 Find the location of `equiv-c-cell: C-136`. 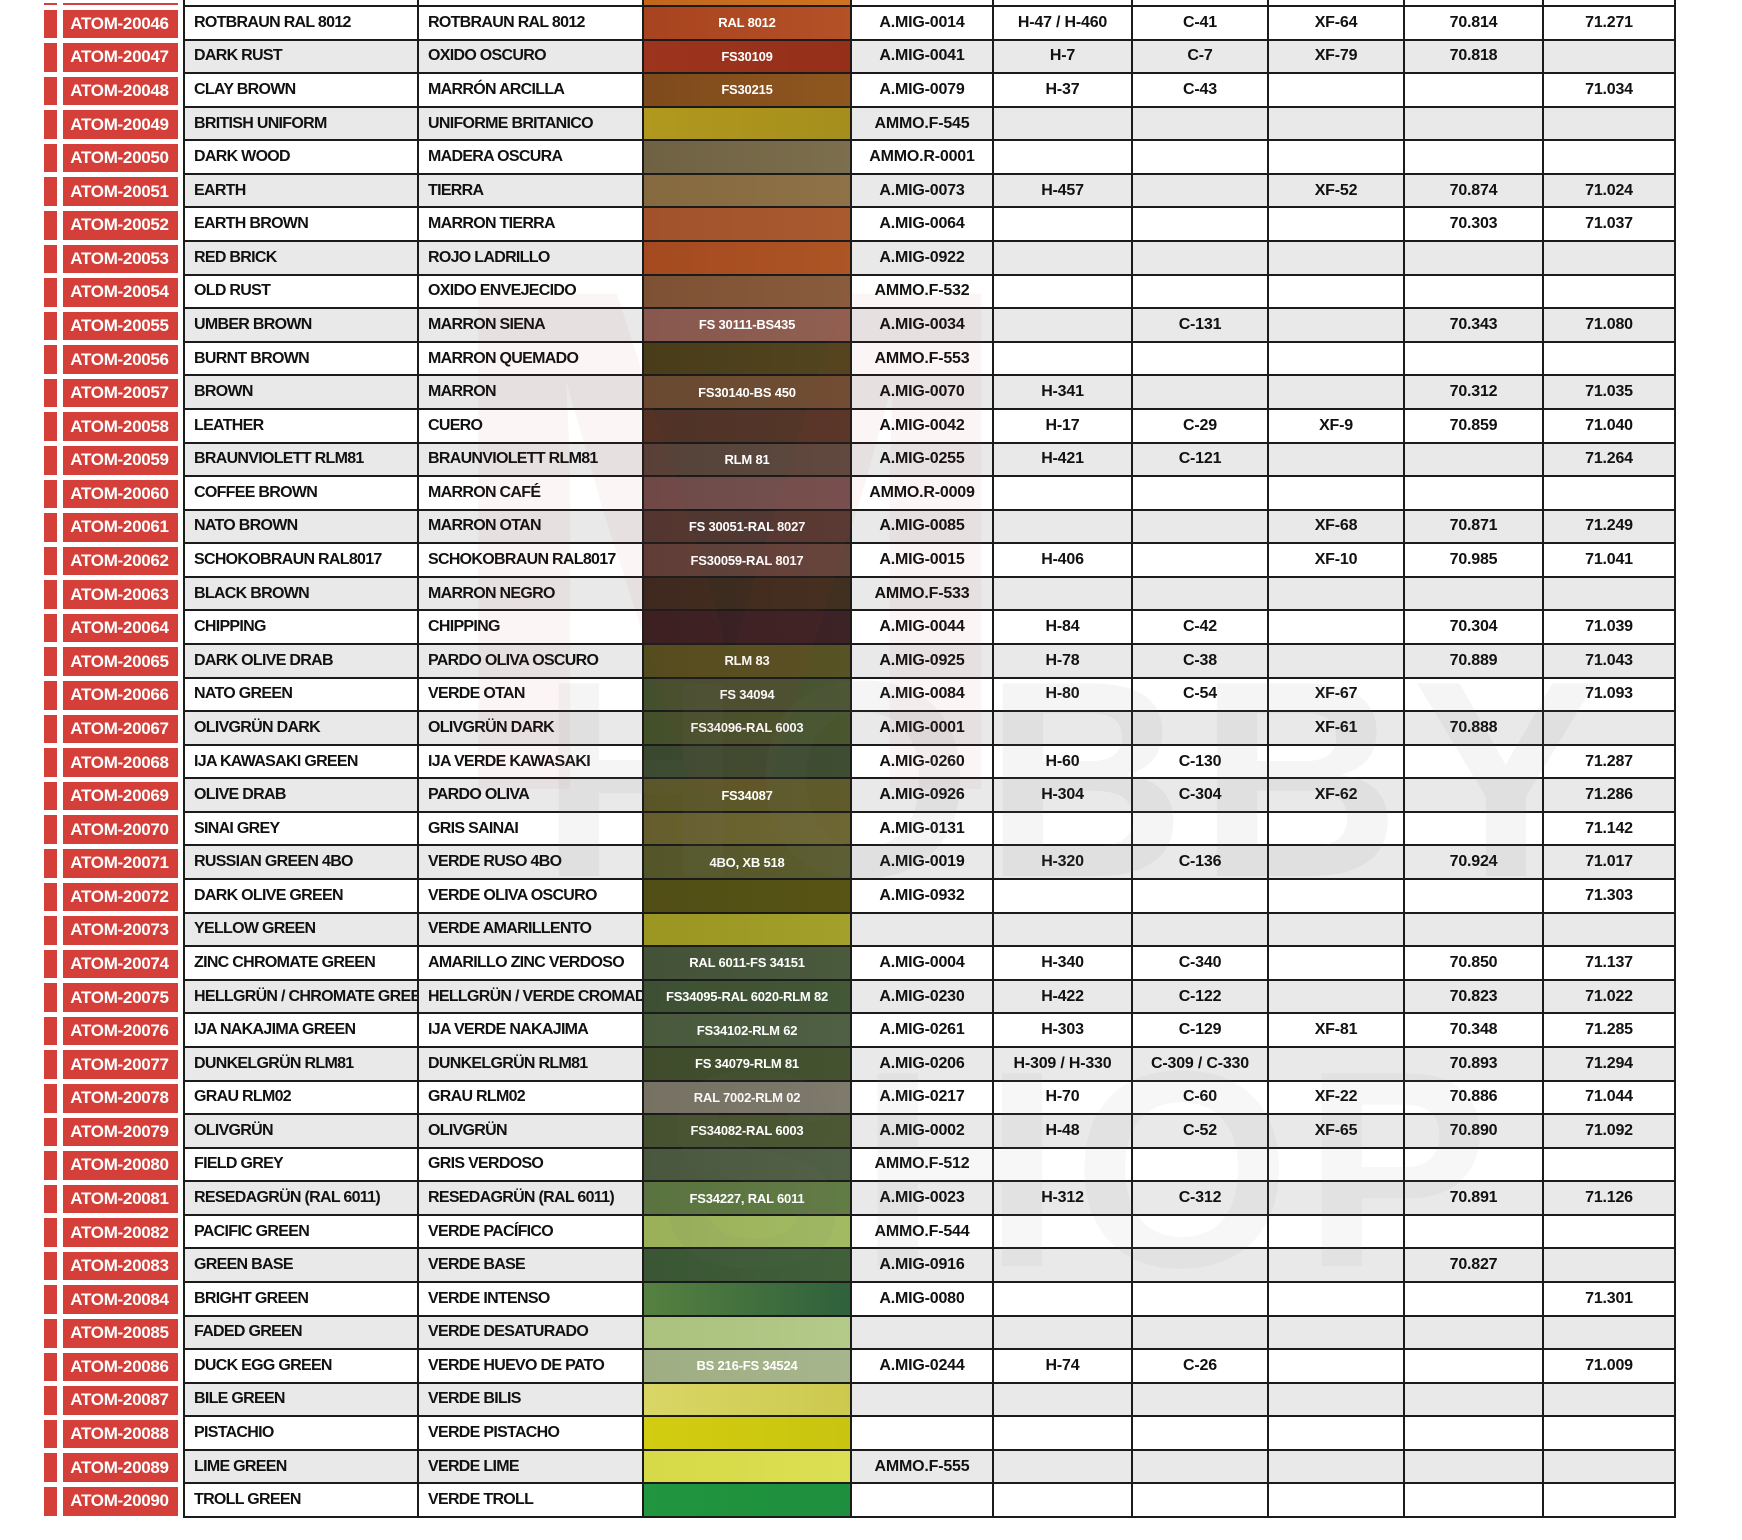

equiv-c-cell: C-136 is located at coordinates (1199, 863).